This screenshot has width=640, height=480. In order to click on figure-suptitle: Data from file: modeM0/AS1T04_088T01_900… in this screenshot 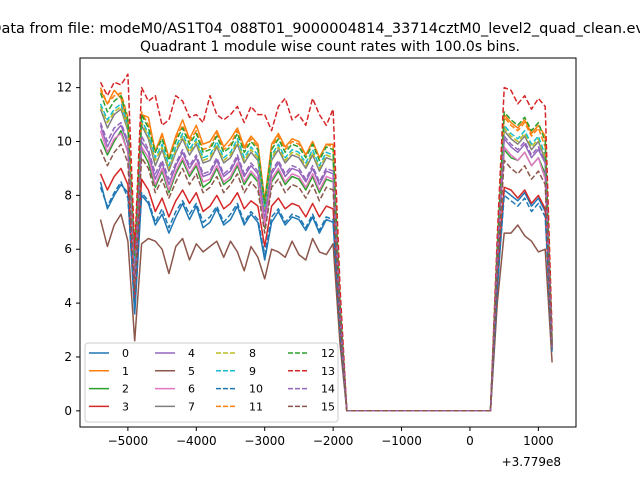, I will do `click(320, 29)`.